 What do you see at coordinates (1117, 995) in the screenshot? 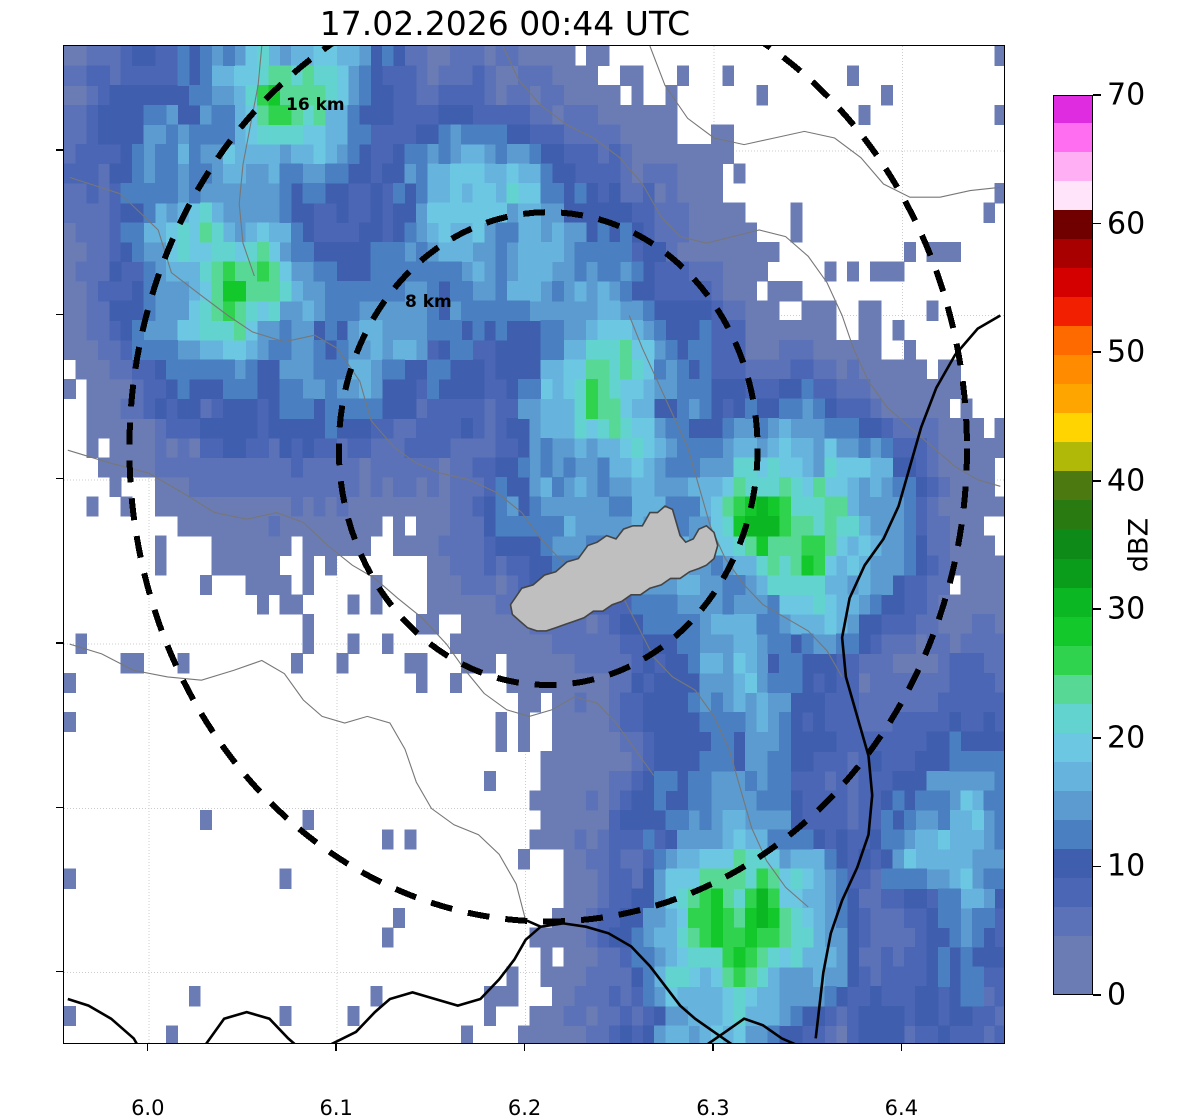
I see `colorbar-tick-label: 0` at bounding box center [1117, 995].